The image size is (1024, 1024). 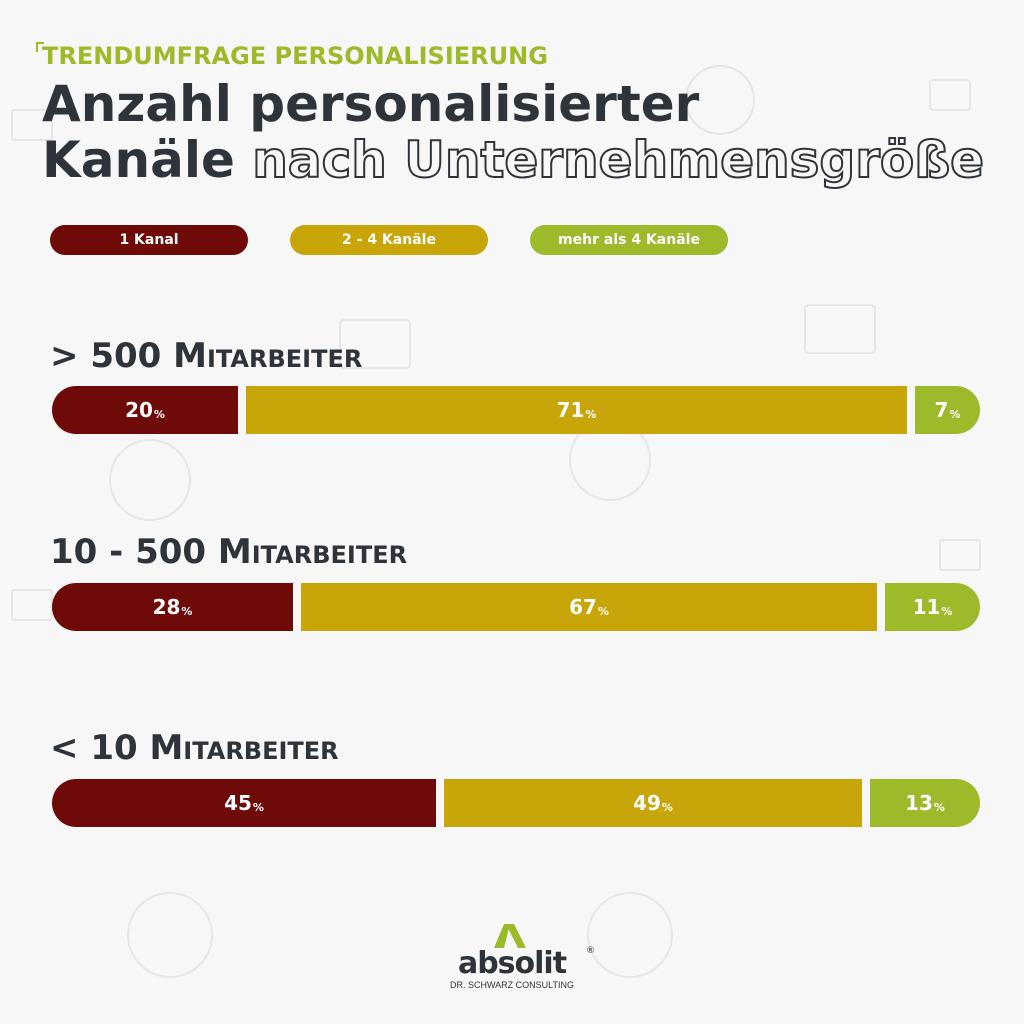 I want to click on bar-segment: 49%, so click(x=653, y=803).